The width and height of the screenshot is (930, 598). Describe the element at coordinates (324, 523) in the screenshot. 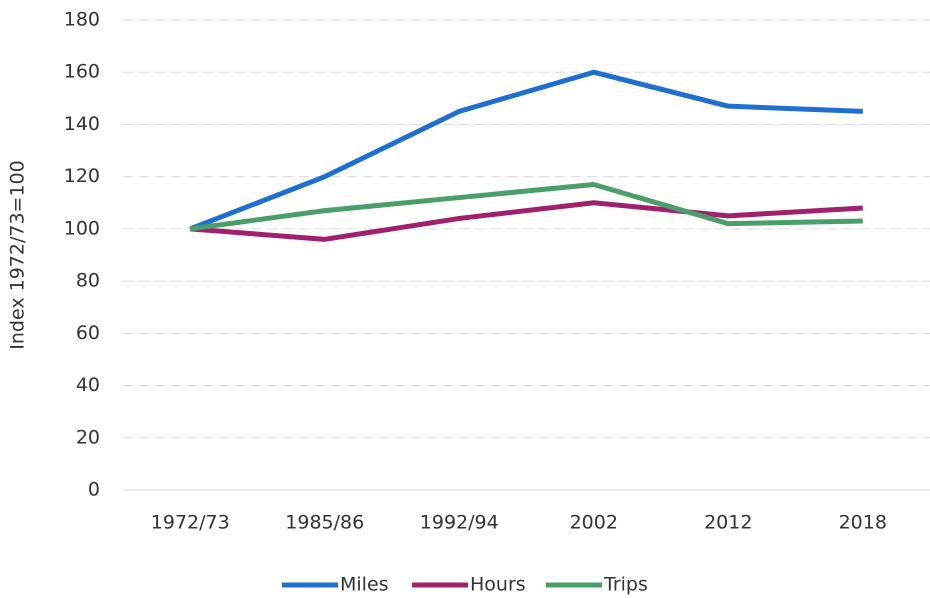

I see `x-tick-label: 1985/86` at that location.